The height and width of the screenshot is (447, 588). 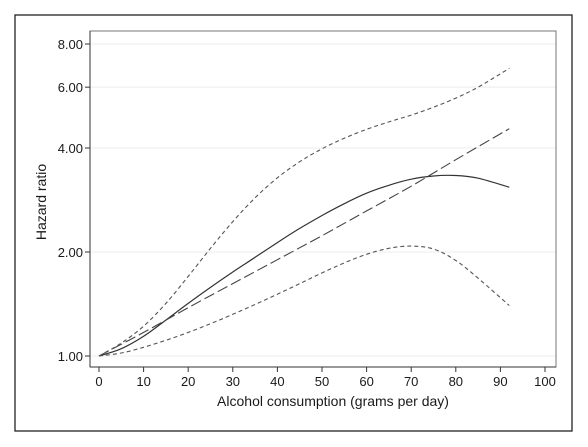 I want to click on x-tick-label: 60, so click(x=366, y=381).